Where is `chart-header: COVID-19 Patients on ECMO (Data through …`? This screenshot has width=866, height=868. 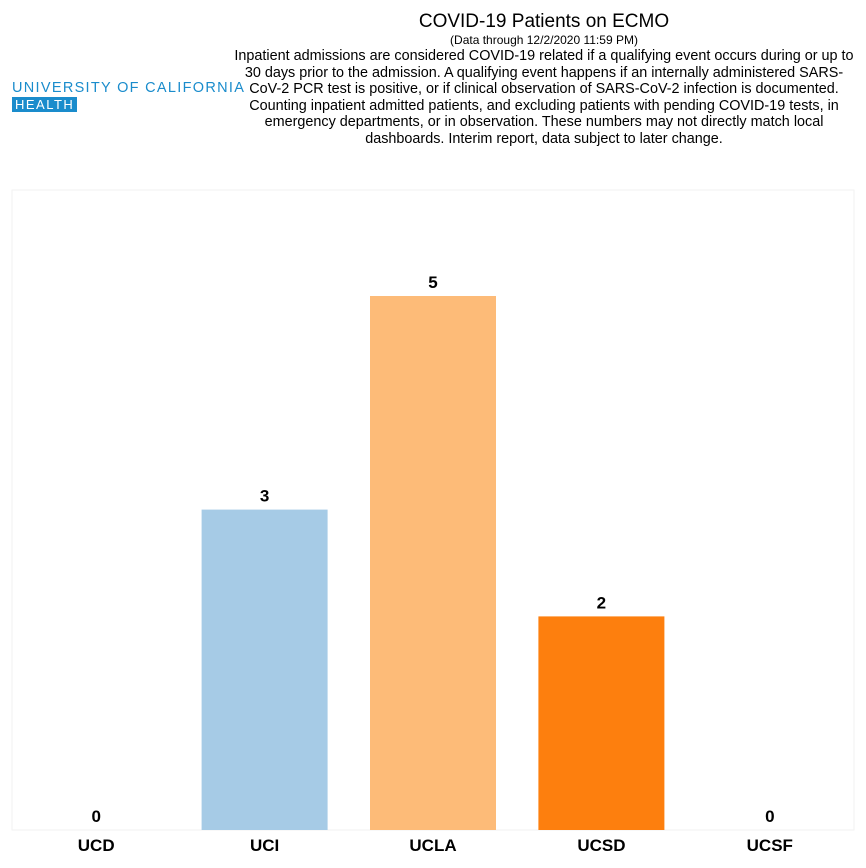 chart-header: COVID-19 Patients on ECMO (Data through … is located at coordinates (544, 79).